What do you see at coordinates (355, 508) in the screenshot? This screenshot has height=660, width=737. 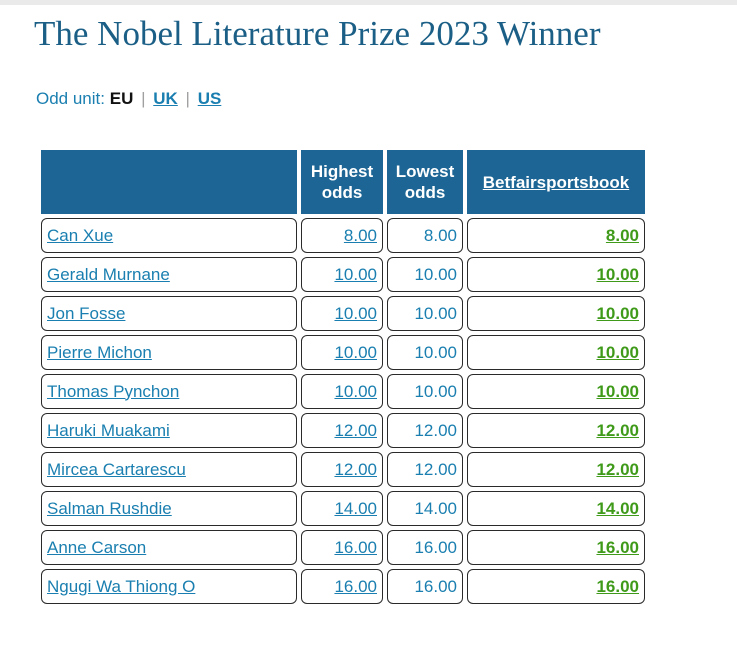 I see `highest-odds-link: 14.00` at bounding box center [355, 508].